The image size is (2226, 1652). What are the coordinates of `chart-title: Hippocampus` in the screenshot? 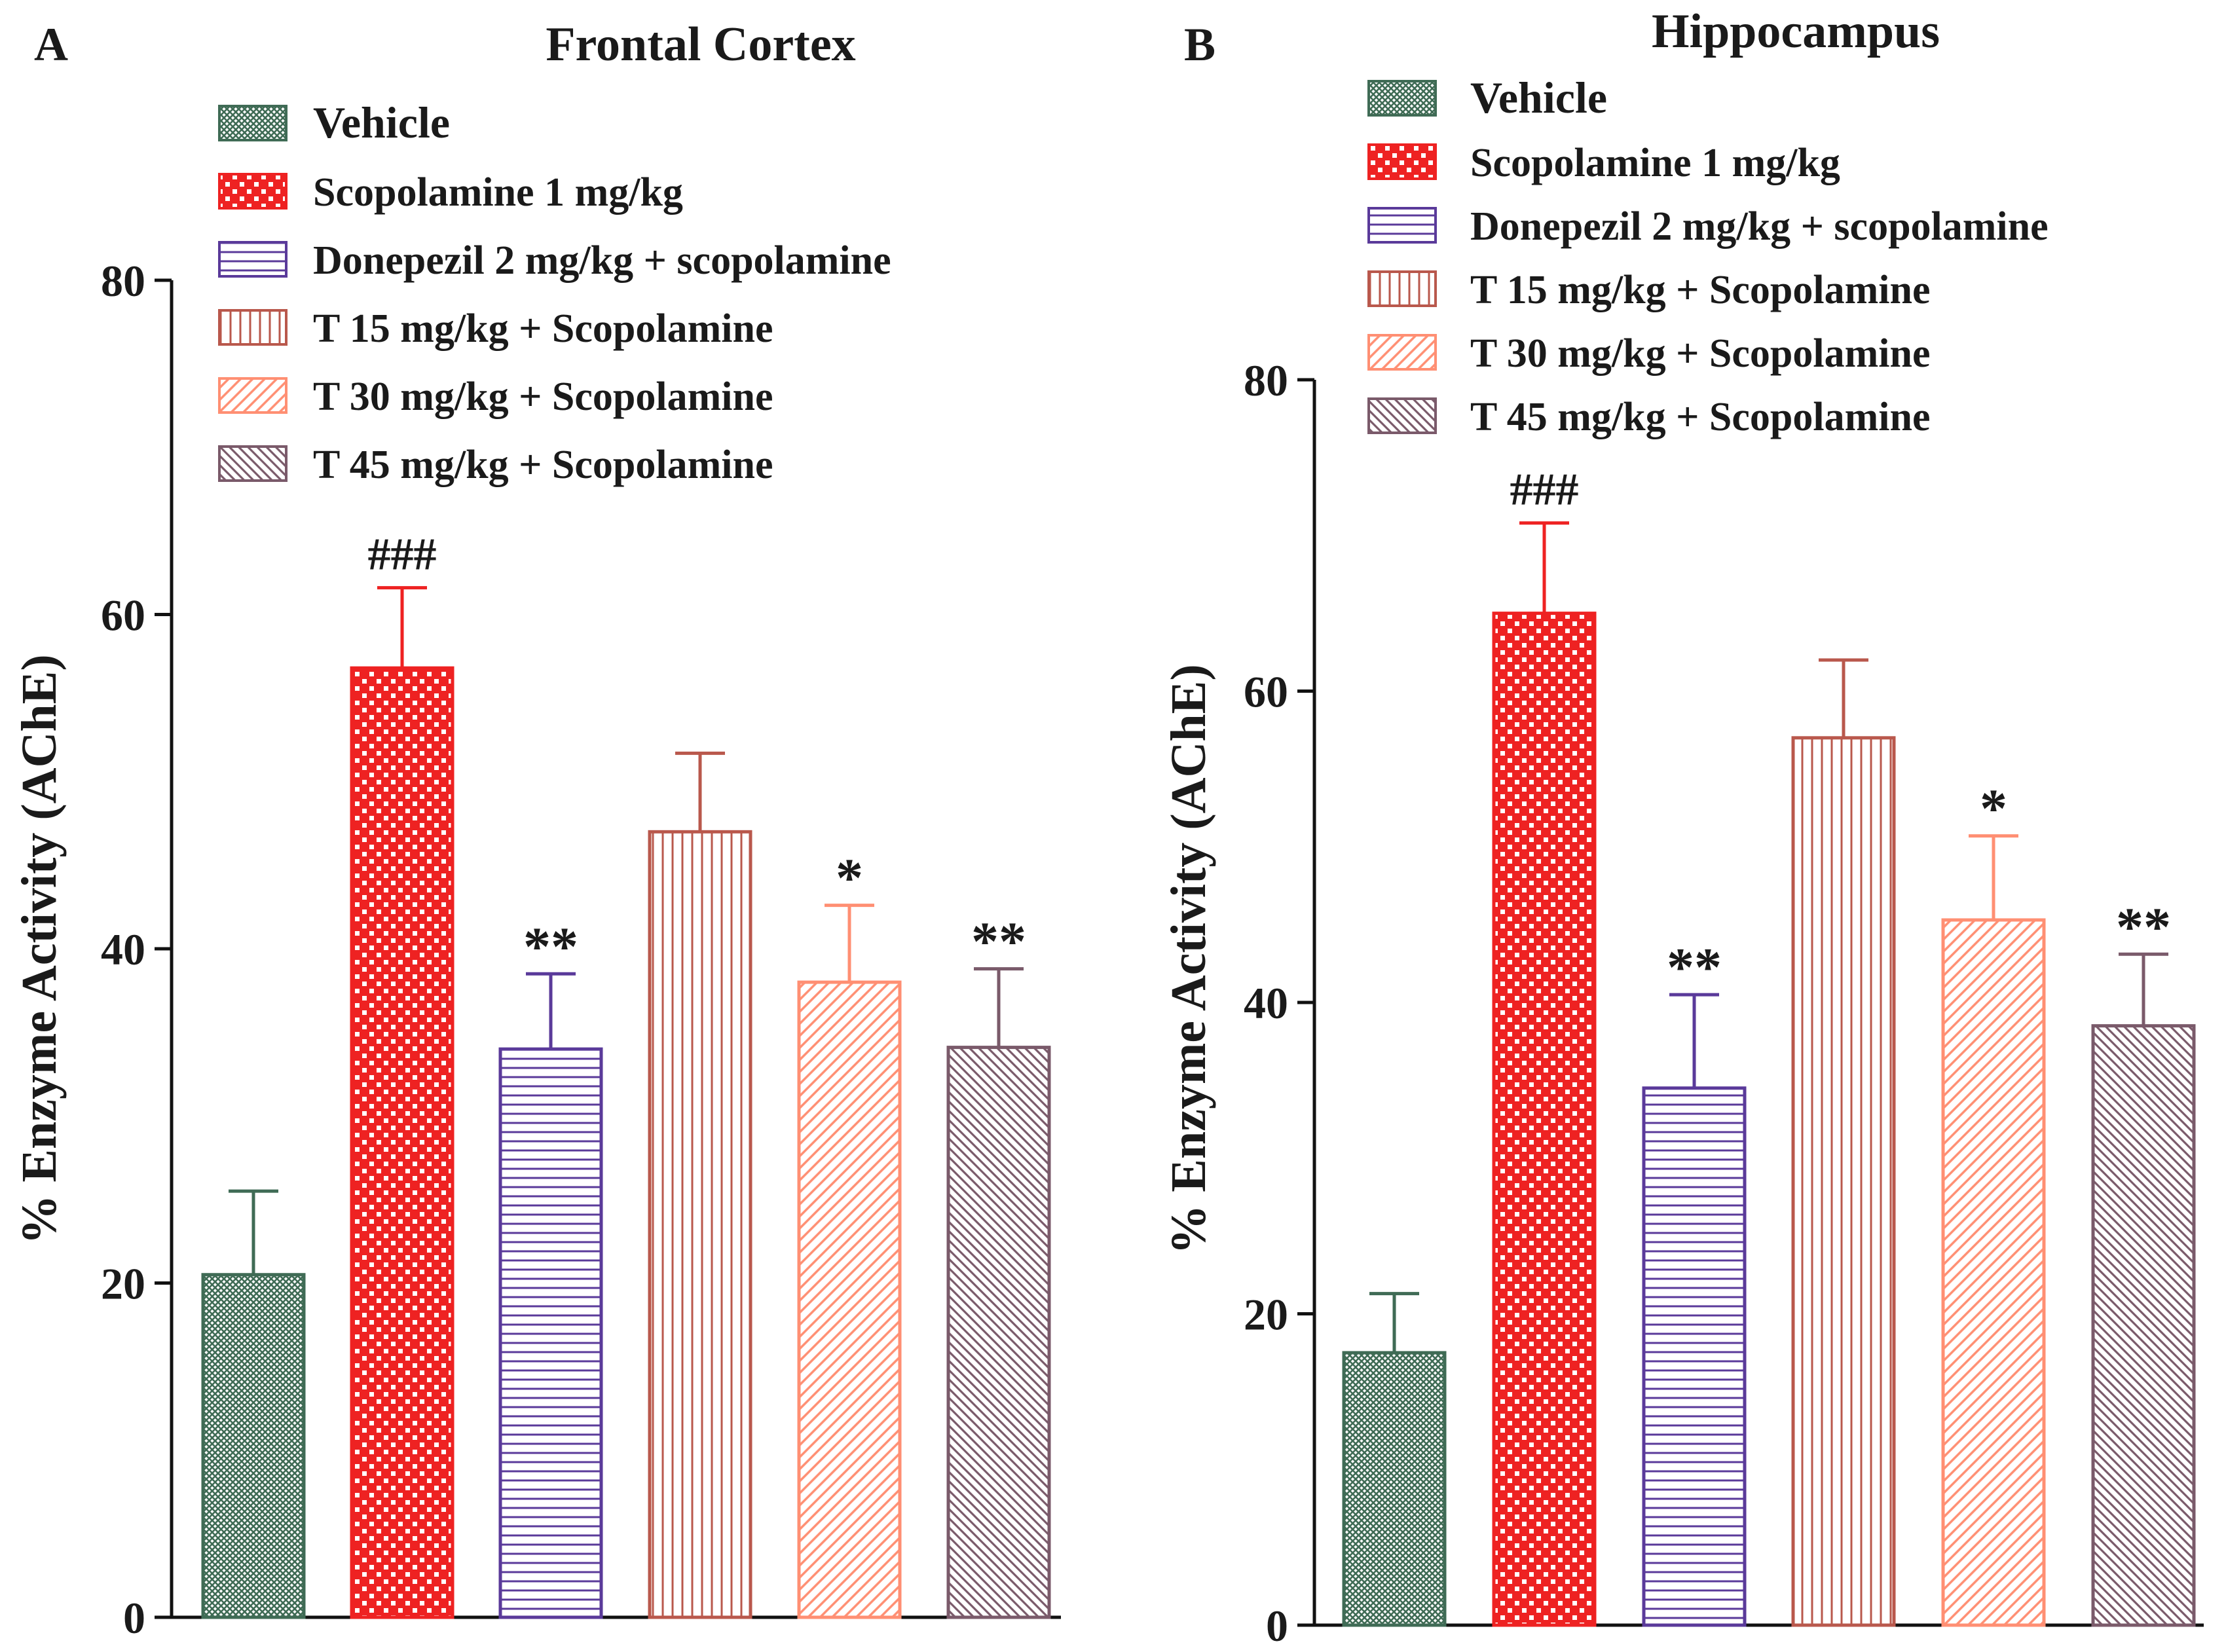 It's located at (1796, 31).